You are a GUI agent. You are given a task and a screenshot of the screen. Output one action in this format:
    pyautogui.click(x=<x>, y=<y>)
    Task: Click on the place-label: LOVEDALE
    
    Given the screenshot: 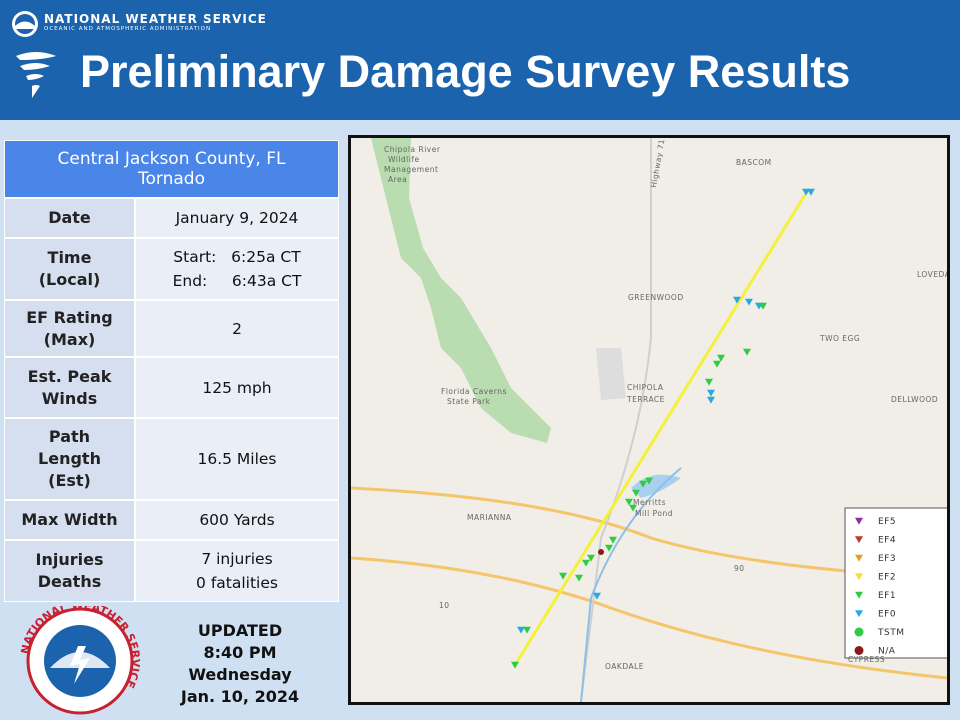 What is the action you would take?
    pyautogui.click(x=932, y=274)
    